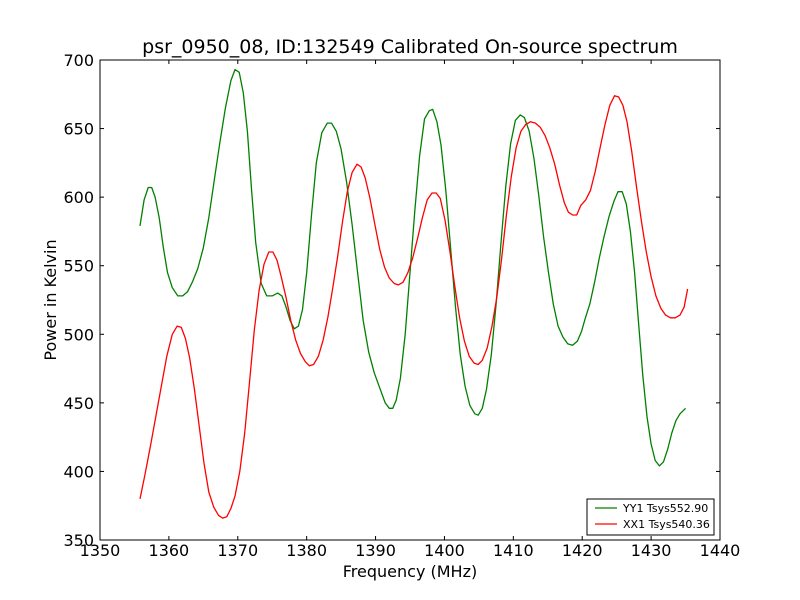 The image size is (800, 600). What do you see at coordinates (78, 266) in the screenshot?
I see `y-tick-label: 550` at bounding box center [78, 266].